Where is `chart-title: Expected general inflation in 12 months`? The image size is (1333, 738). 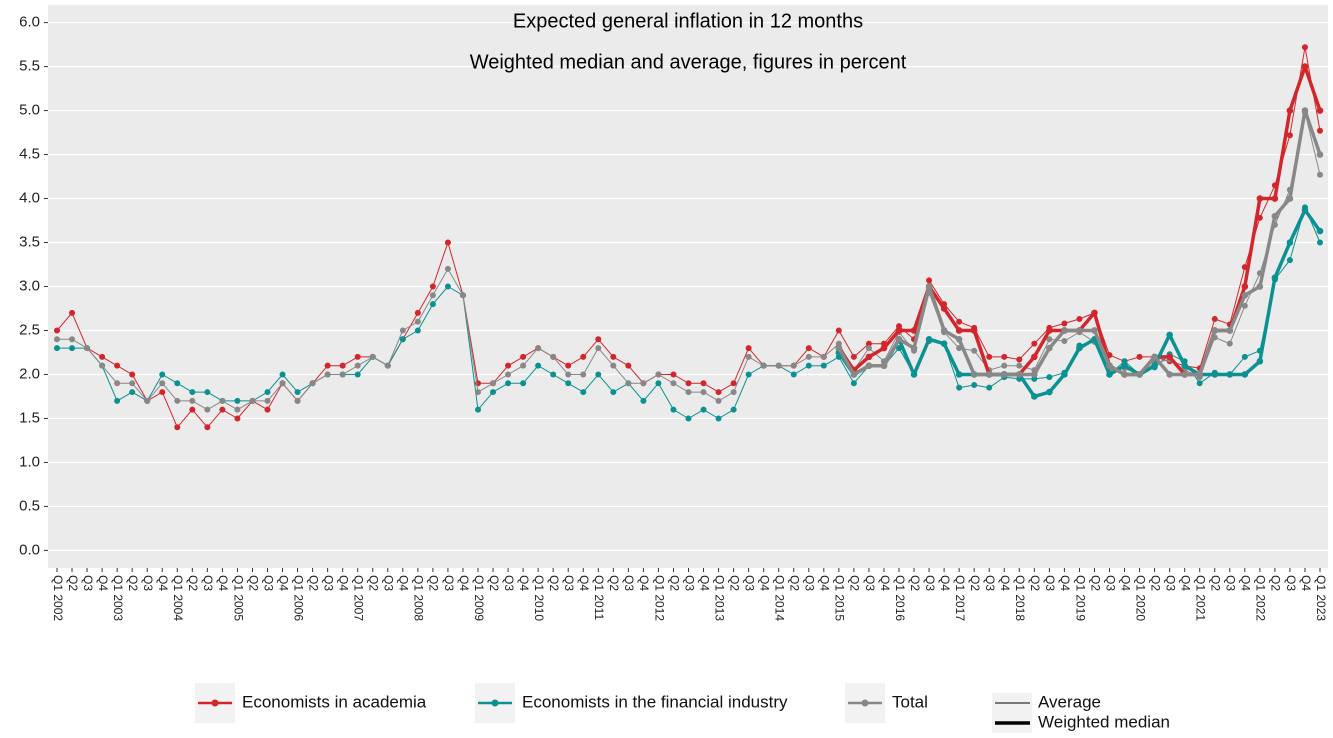 chart-title: Expected general inflation in 12 months is located at coordinates (688, 21).